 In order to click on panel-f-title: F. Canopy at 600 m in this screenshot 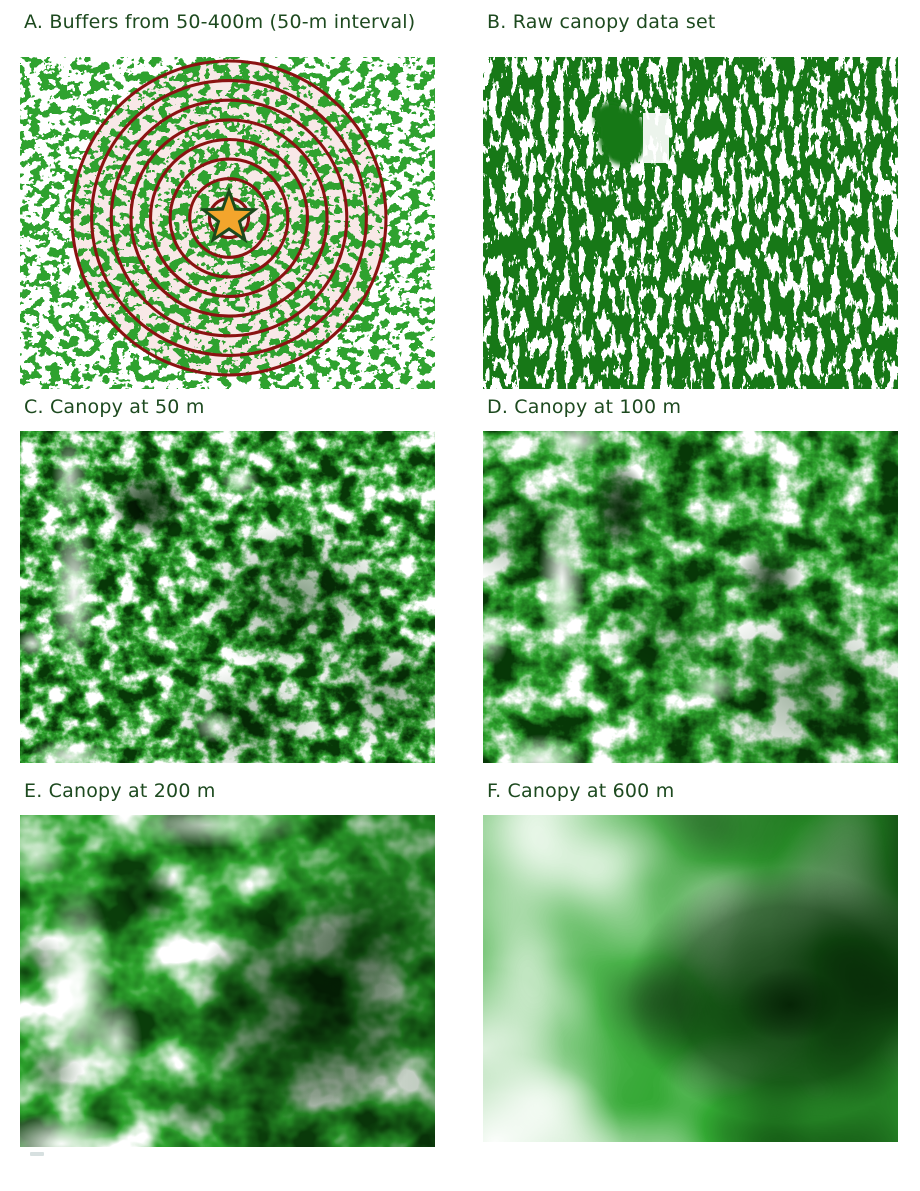, I will do `click(581, 791)`.